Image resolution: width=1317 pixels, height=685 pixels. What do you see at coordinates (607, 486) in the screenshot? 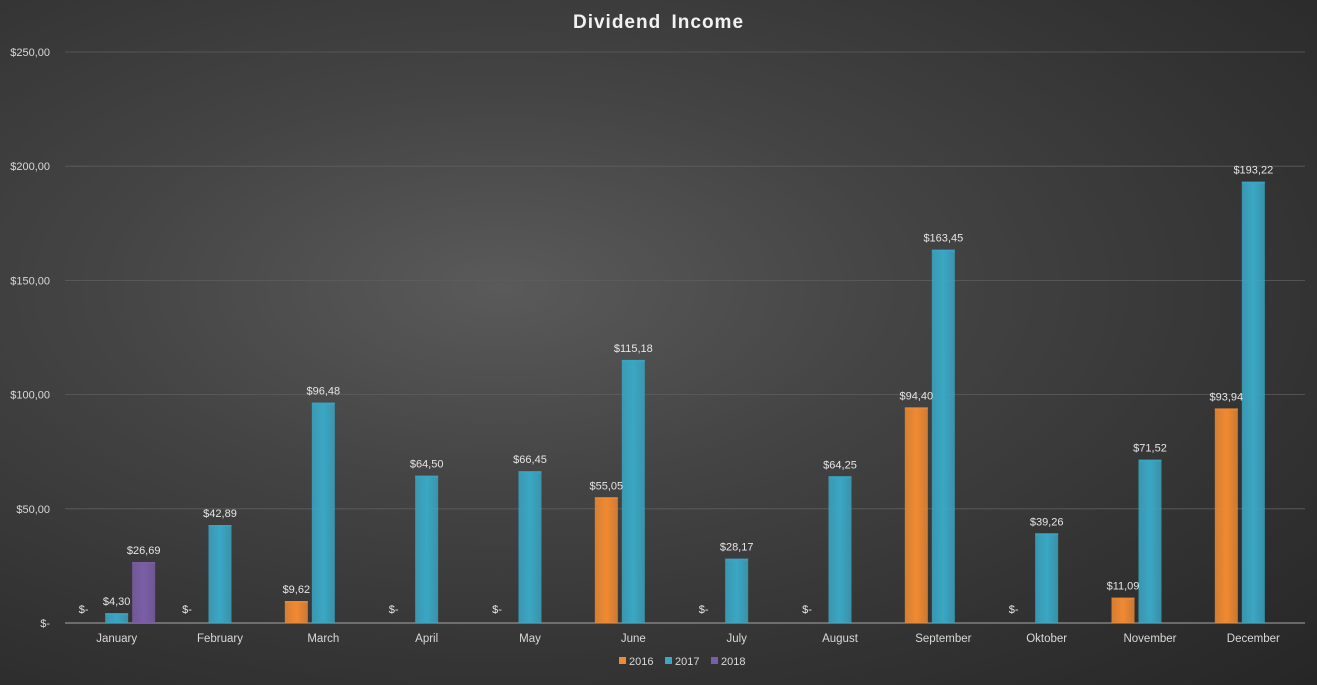
I see `data-label: $55,05` at bounding box center [607, 486].